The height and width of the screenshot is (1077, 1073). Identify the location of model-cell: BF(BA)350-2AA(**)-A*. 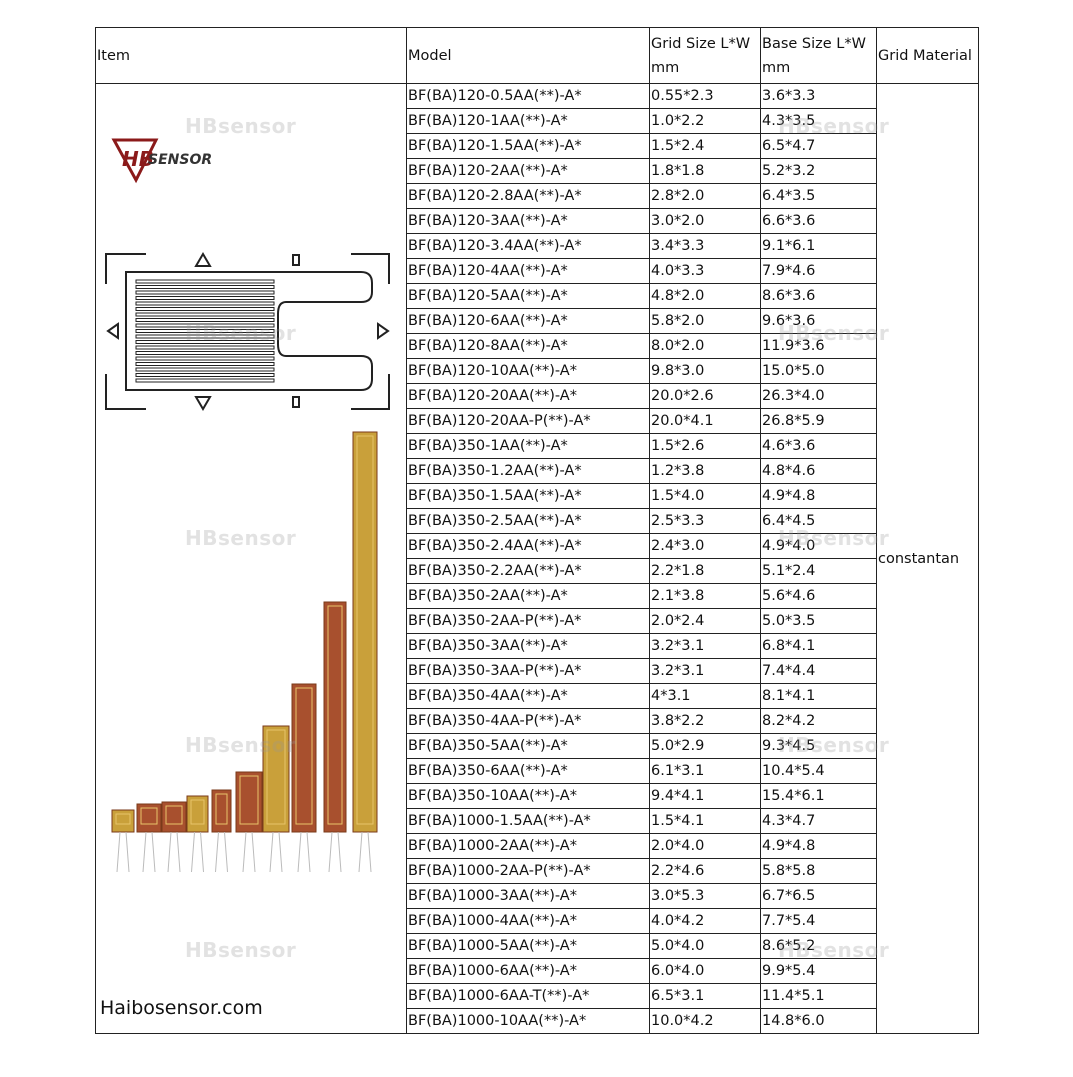
(528, 596).